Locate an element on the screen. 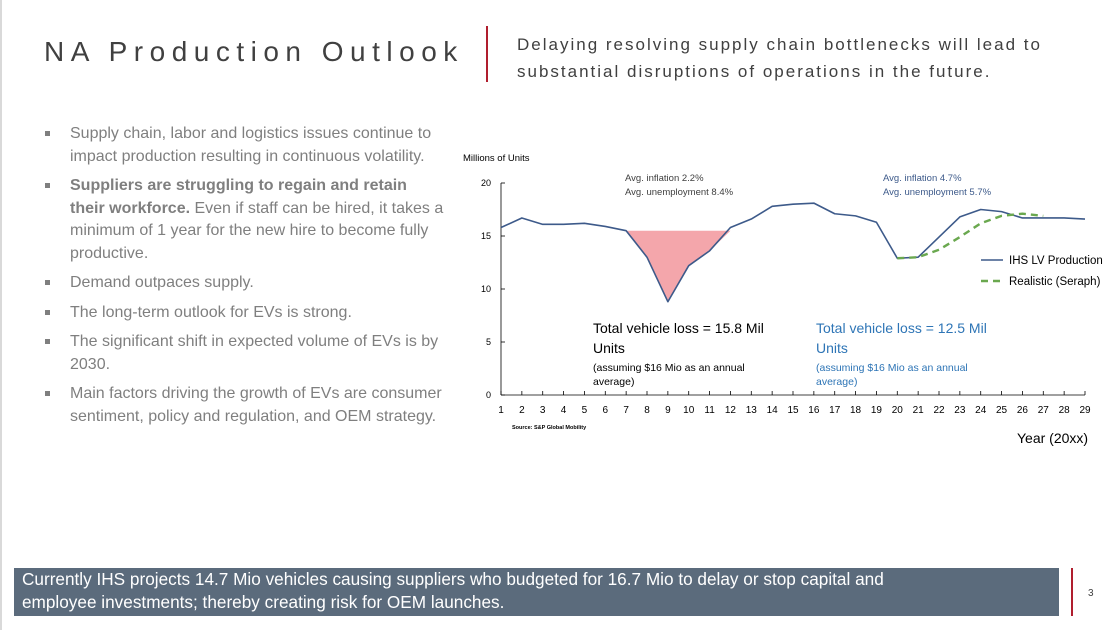 This screenshot has height=630, width=1117. page-number: 3 is located at coordinates (1091, 593).